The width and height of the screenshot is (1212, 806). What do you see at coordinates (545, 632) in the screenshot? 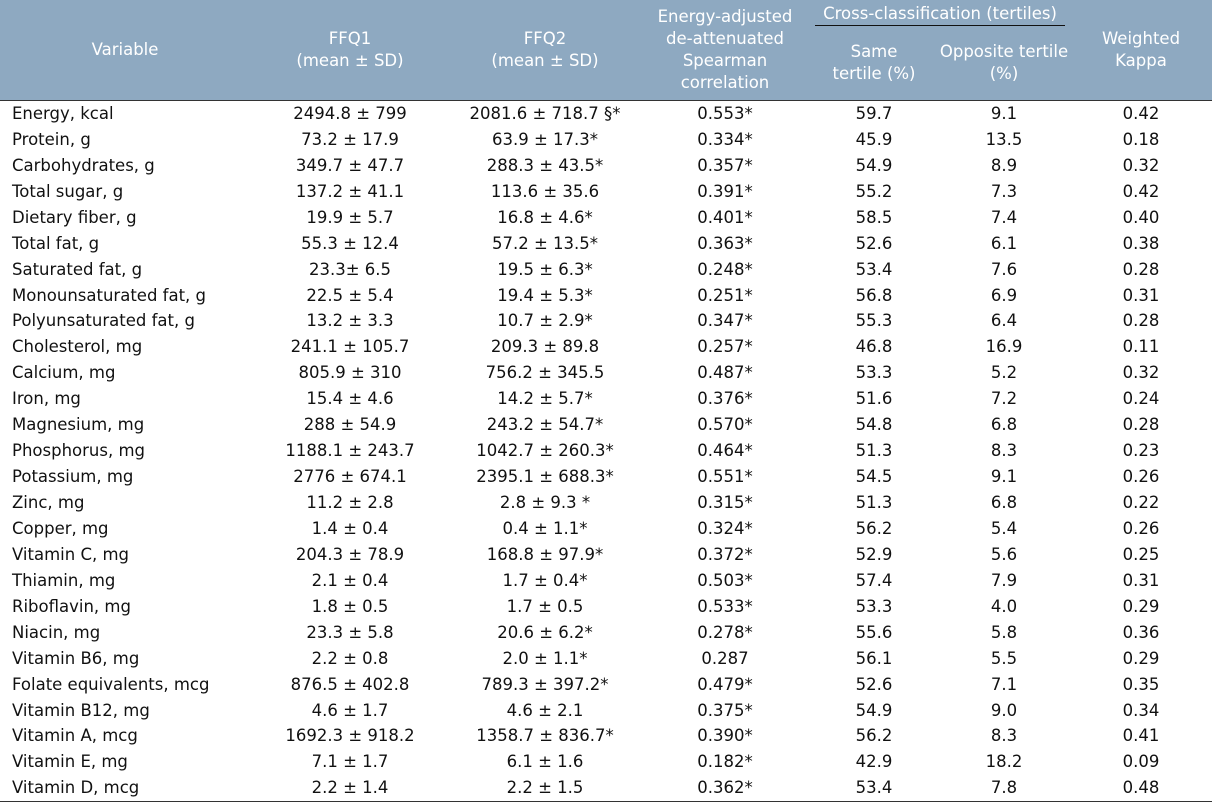
I see `cell-ffq2: 20.6 ± 6.2*` at bounding box center [545, 632].